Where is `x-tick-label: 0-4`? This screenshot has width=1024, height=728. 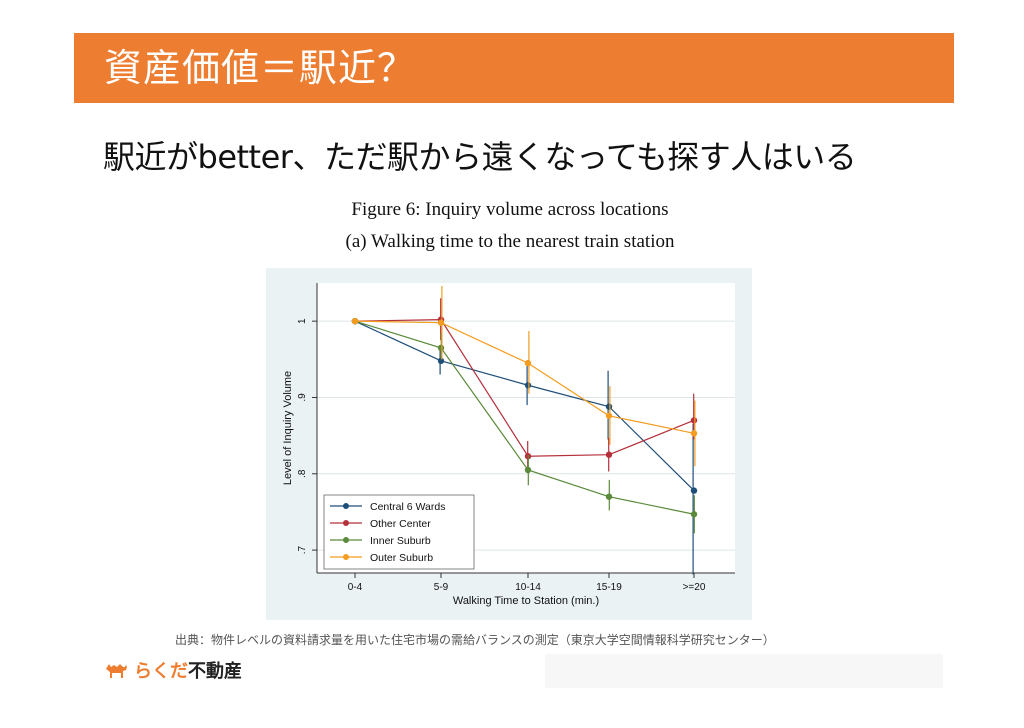
x-tick-label: 0-4 is located at coordinates (355, 587).